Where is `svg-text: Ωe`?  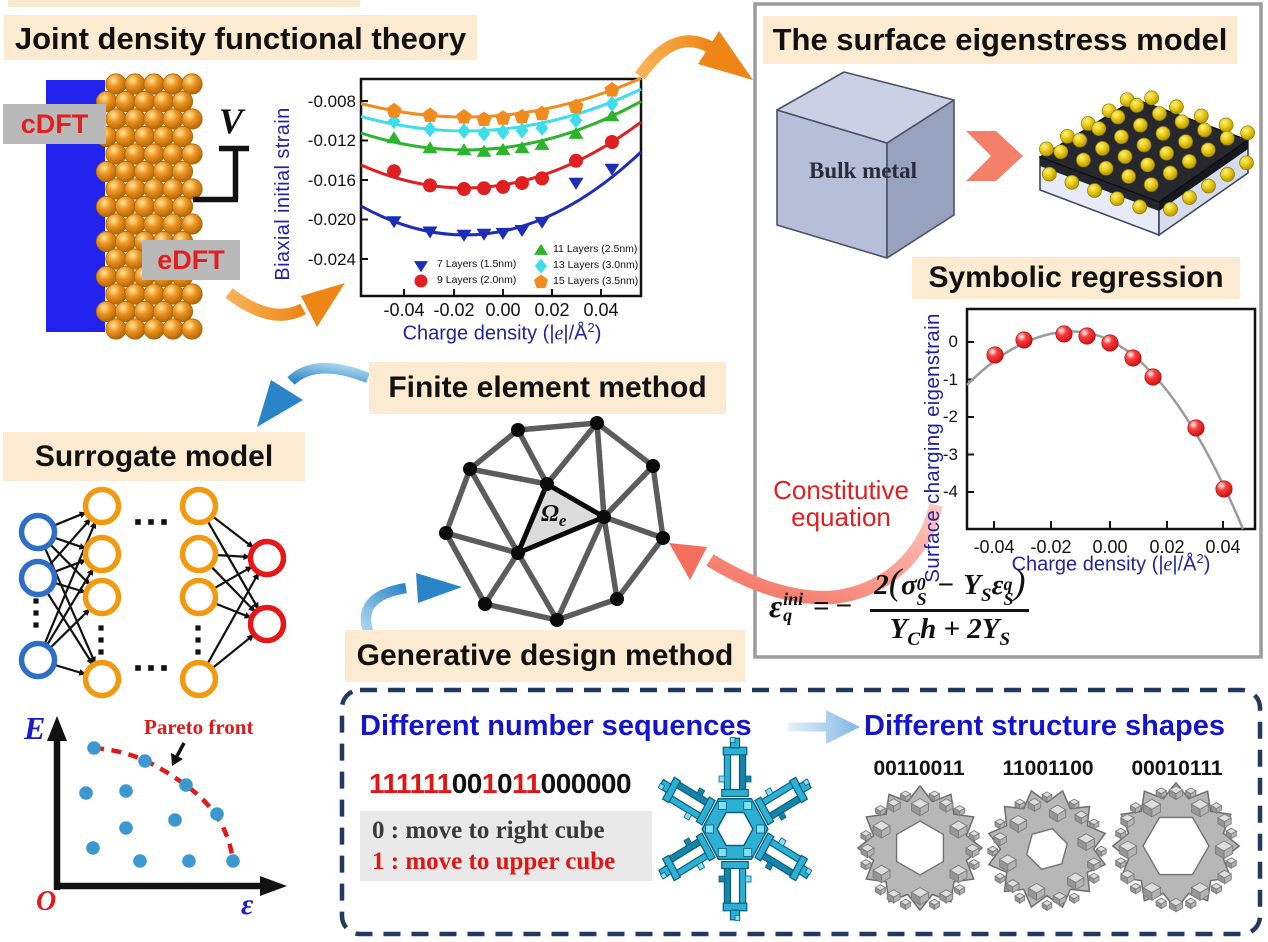 svg-text: Ωe is located at coordinates (554, 515).